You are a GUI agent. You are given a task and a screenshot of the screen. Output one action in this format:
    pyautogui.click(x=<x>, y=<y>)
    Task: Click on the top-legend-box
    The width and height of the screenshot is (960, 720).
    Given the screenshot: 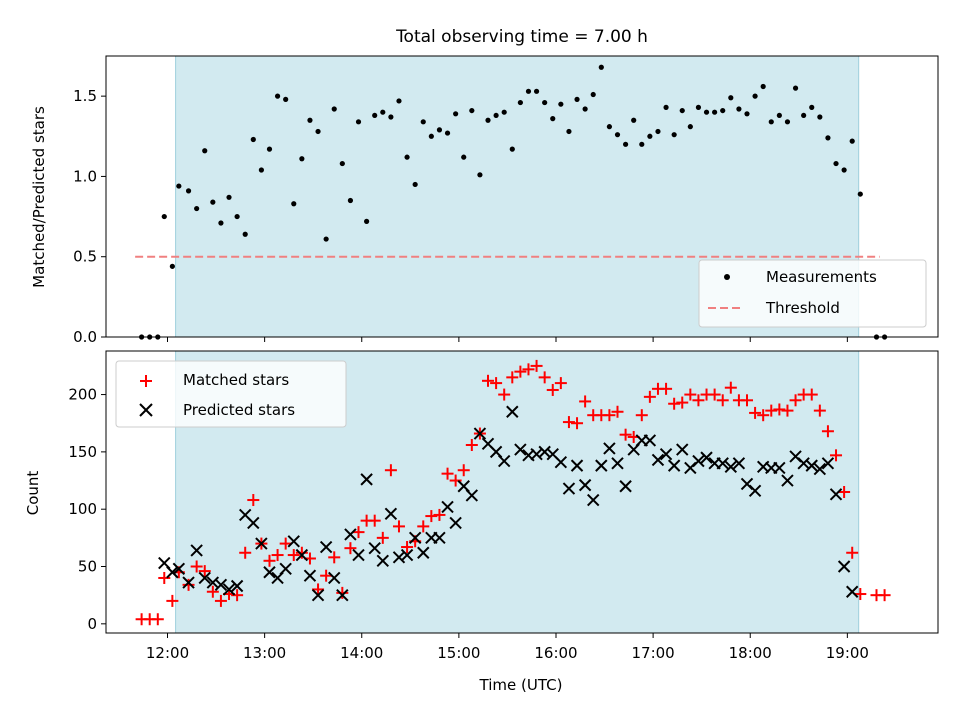 What is the action you would take?
    pyautogui.click(x=812, y=293)
    